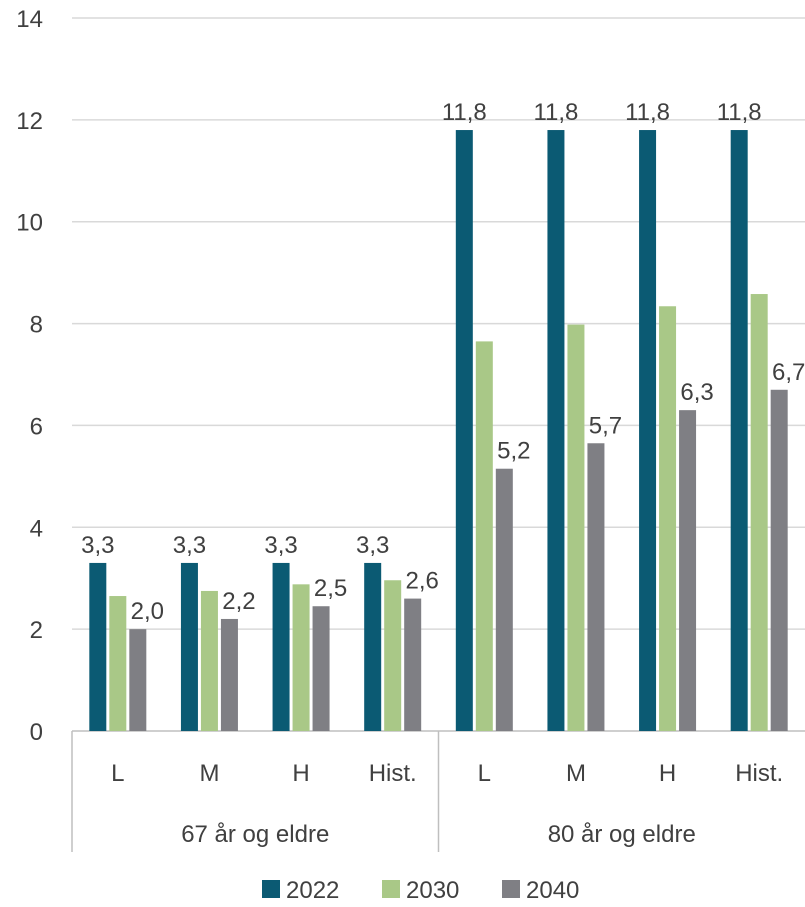  I want to click on x-category-label-5: M, so click(576, 773).